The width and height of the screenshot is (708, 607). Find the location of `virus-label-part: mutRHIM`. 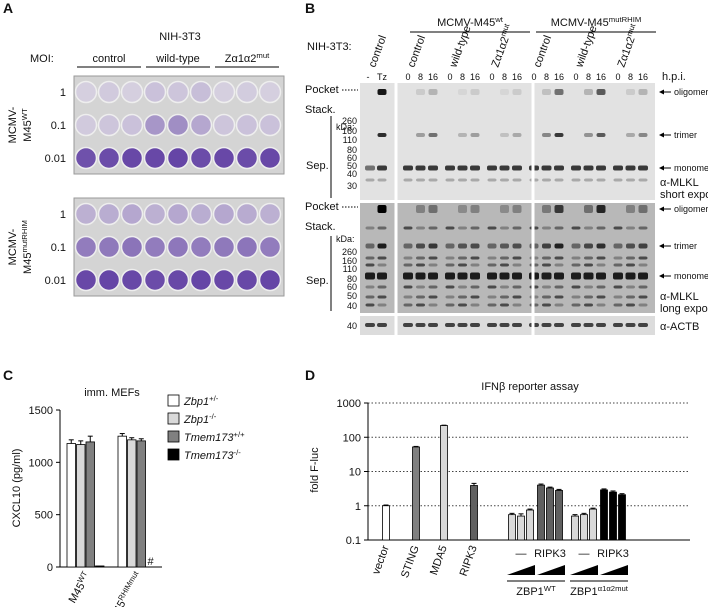

virus-label-part: mutRHIM is located at coordinates (24, 236).